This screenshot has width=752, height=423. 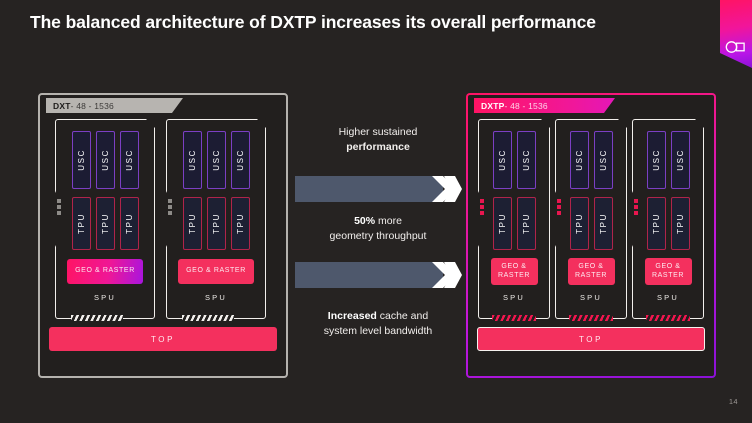 I want to click on right-panel-tab: DXTP - 48 - 1536, so click(x=544, y=105).